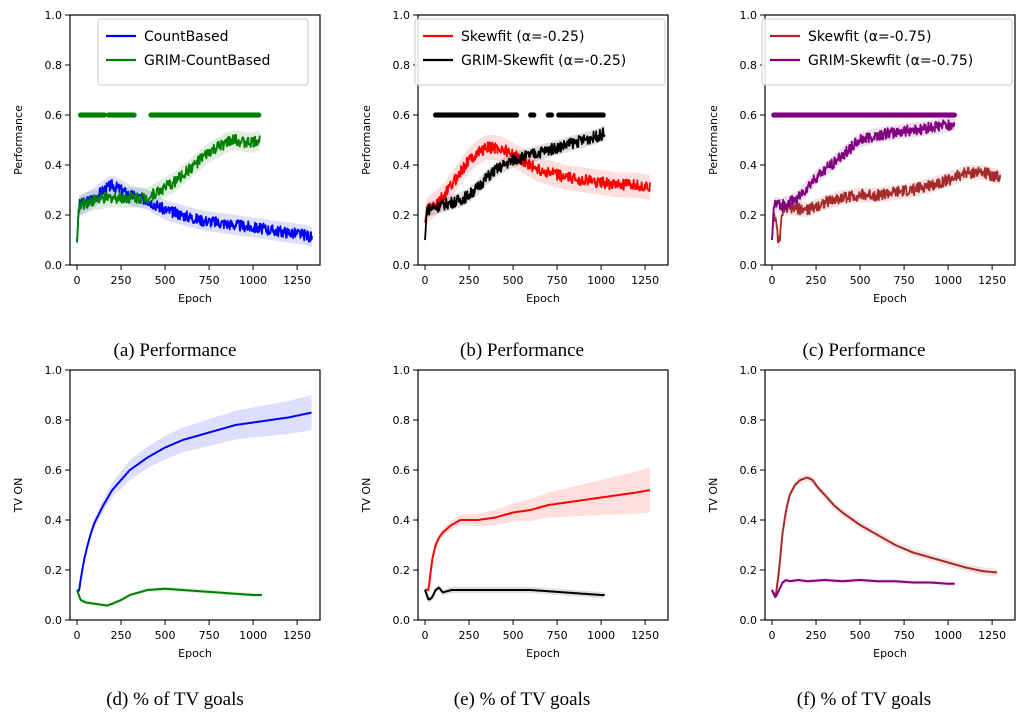  Describe the element at coordinates (890, 61) in the screenshot. I see `legend-entry: GRIM-Skewfit (α=-0.75)` at that location.